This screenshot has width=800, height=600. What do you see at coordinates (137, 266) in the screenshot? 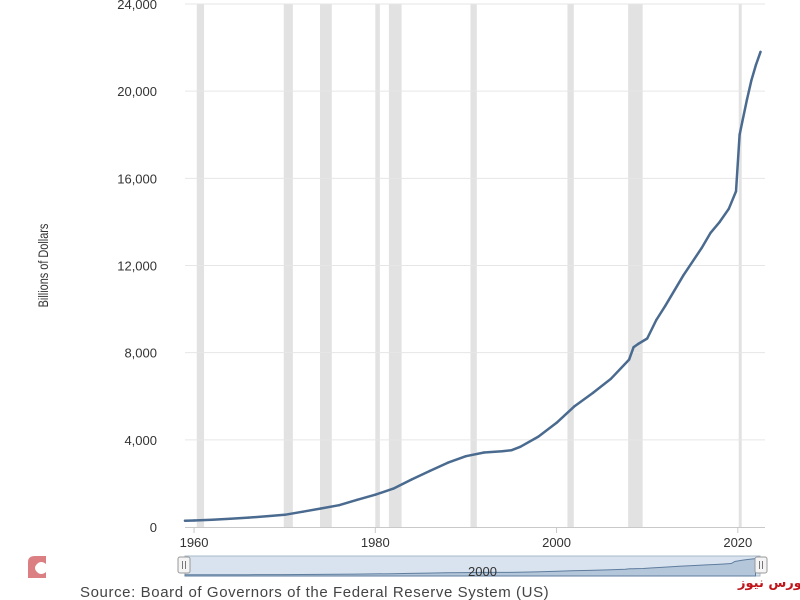
I see `y-tick-label-3: 12,000` at bounding box center [137, 266].